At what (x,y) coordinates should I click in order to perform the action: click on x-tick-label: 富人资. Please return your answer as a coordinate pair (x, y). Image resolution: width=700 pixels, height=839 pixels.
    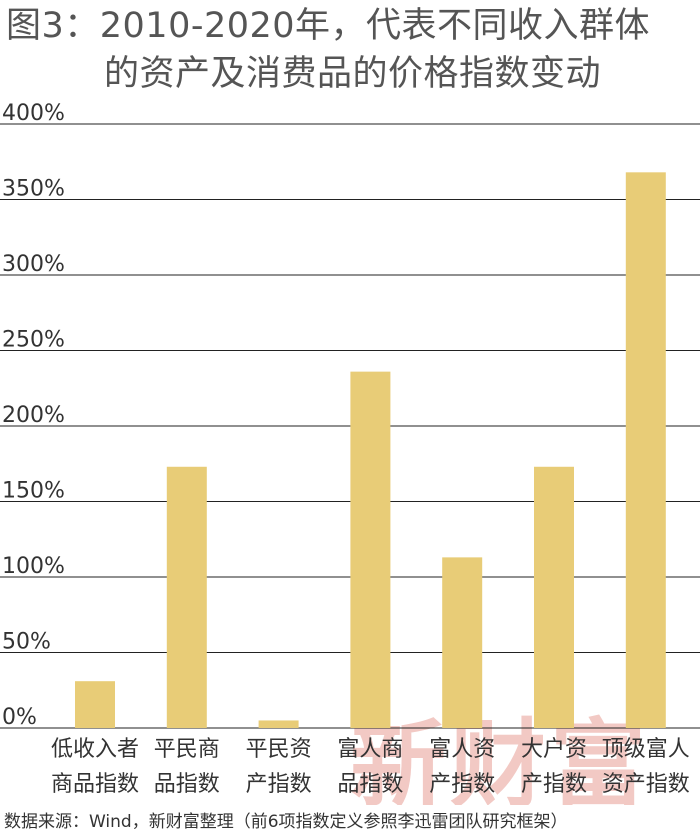
    Looking at the image, I should click on (462, 749).